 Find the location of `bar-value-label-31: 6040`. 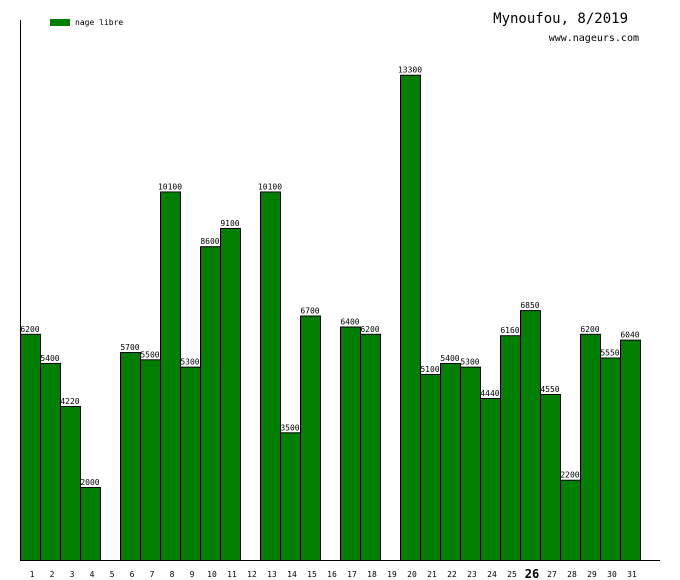

bar-value-label-31: 6040 is located at coordinates (629, 335).